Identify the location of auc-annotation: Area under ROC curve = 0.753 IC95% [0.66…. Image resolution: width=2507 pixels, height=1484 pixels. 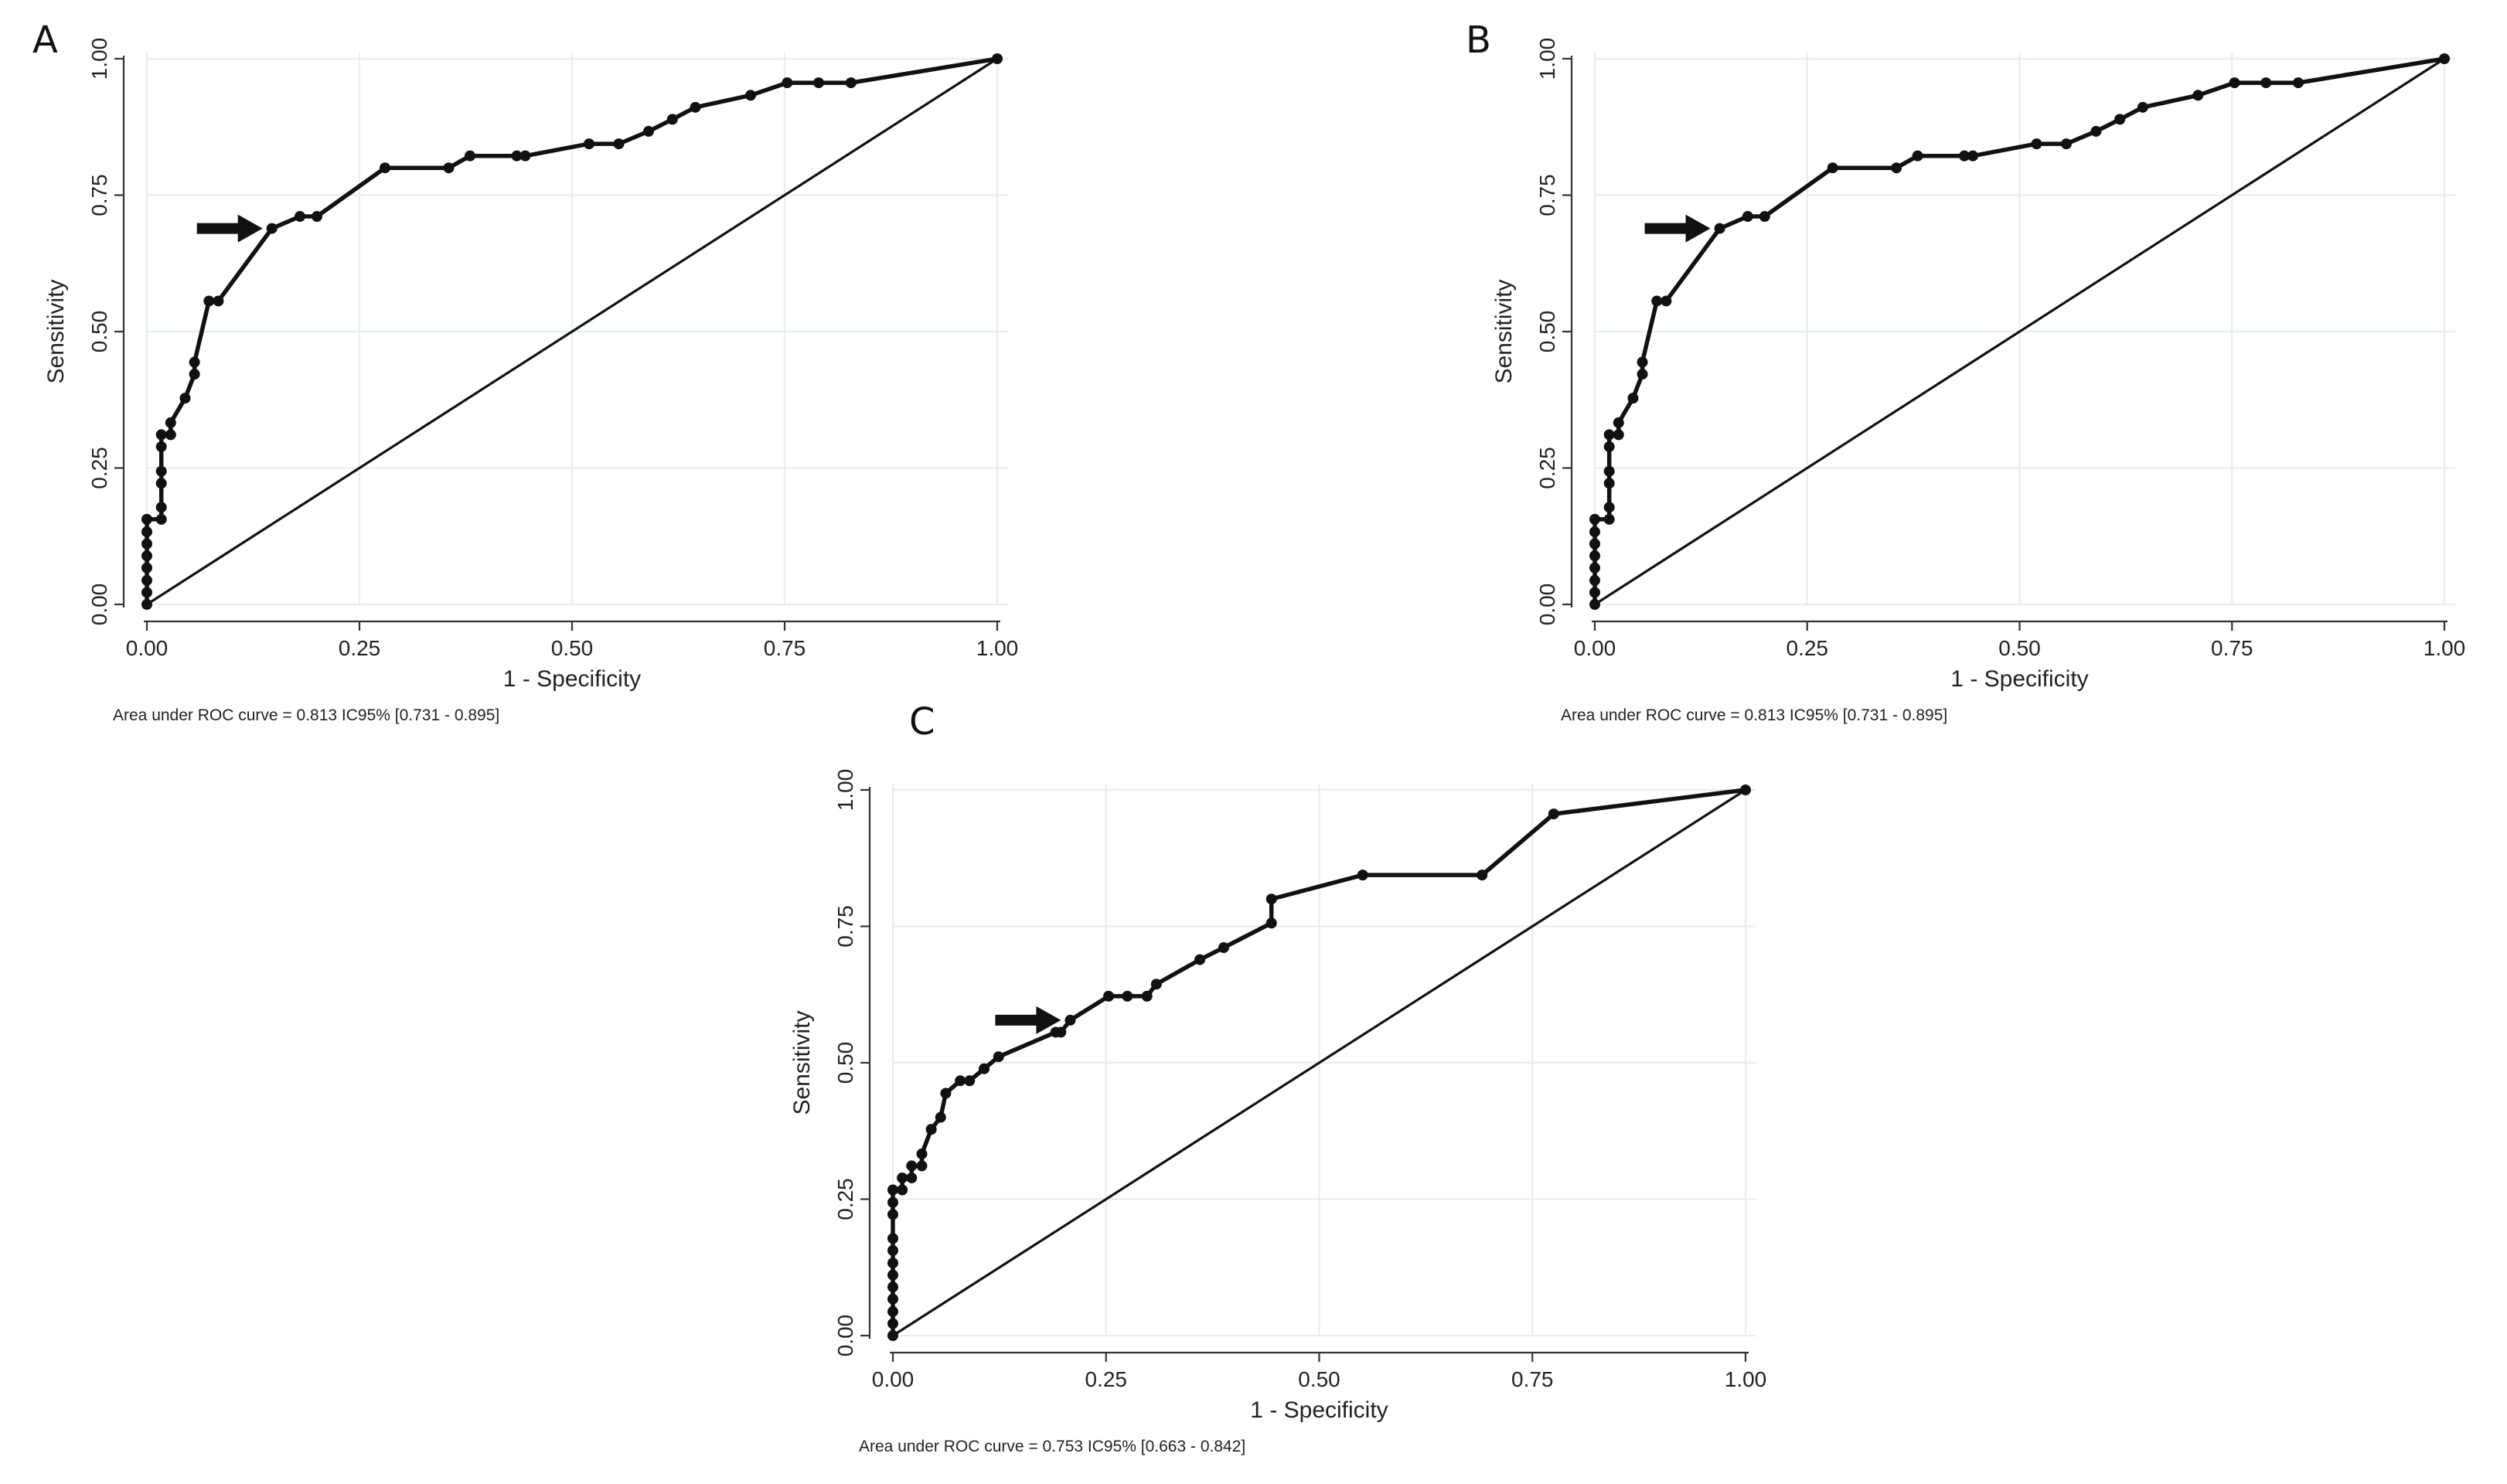
(1052, 1446).